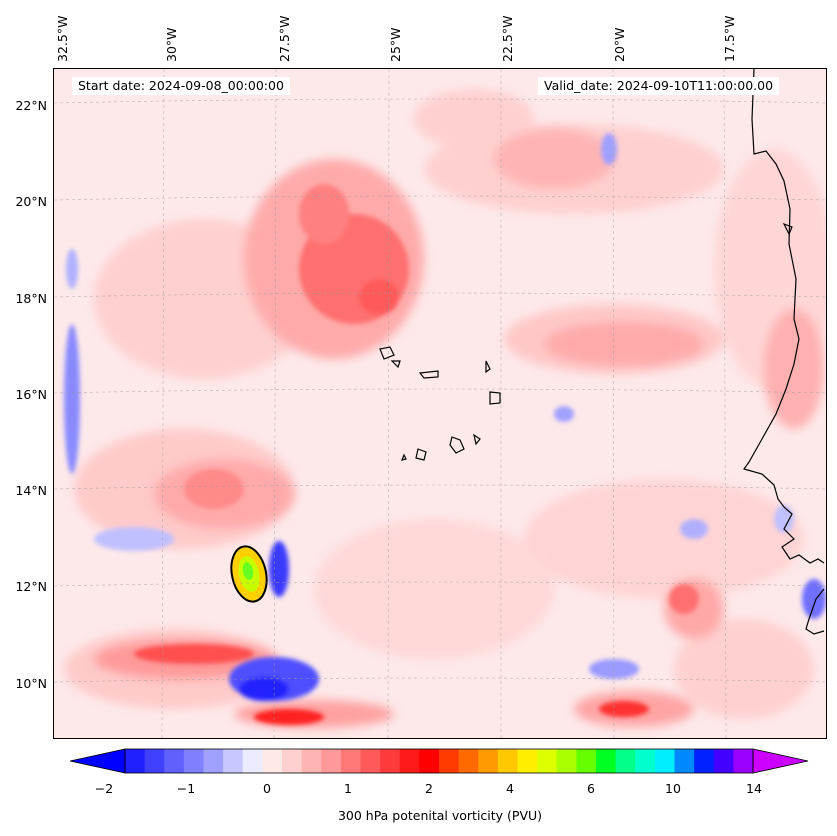 This screenshot has height=836, width=837. I want to click on coastline, so click(784, 352).